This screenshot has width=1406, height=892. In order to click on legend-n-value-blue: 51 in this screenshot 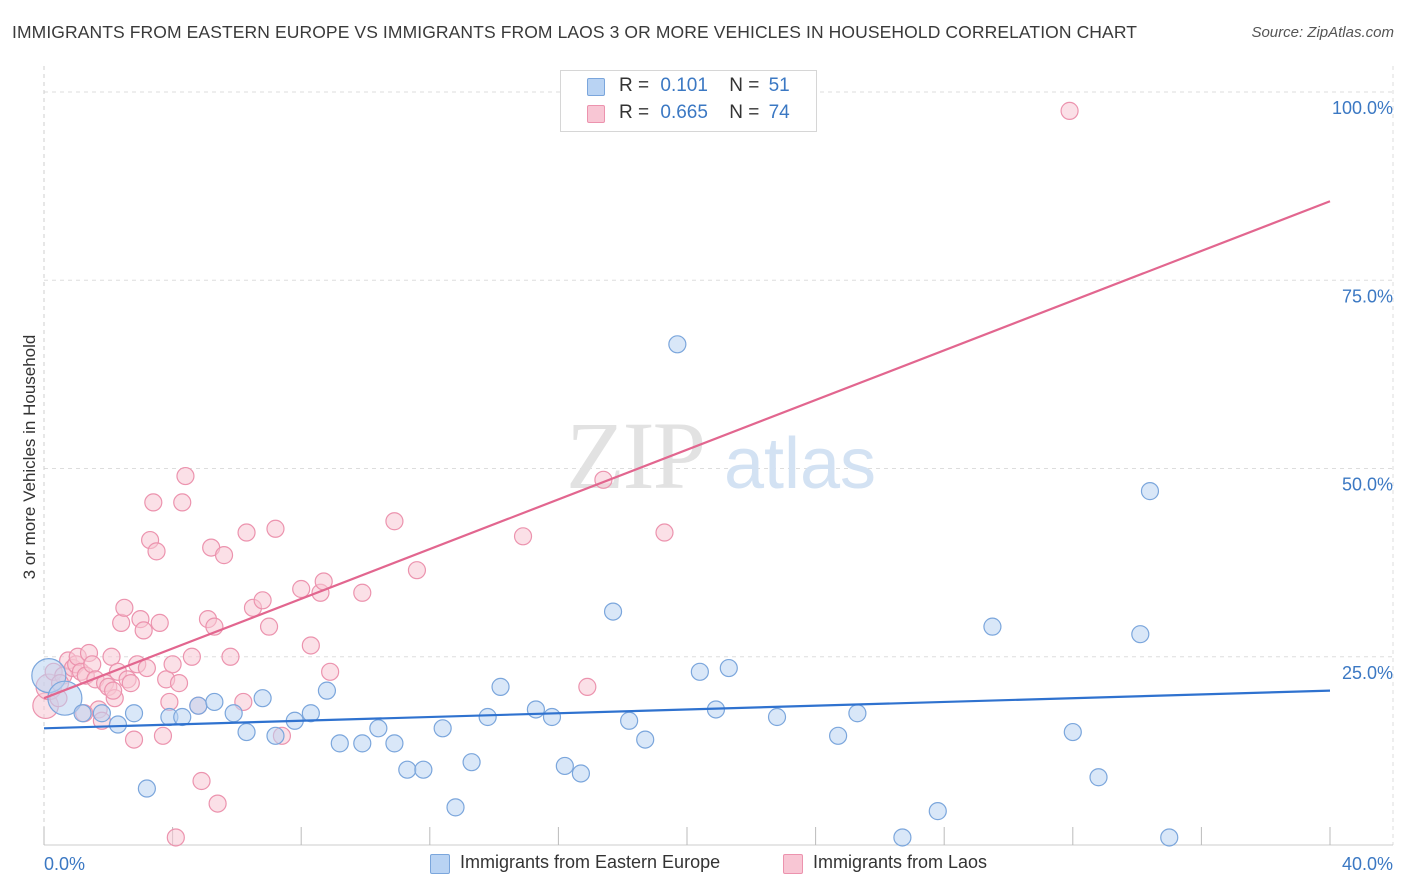, I will do `click(779, 85)`.